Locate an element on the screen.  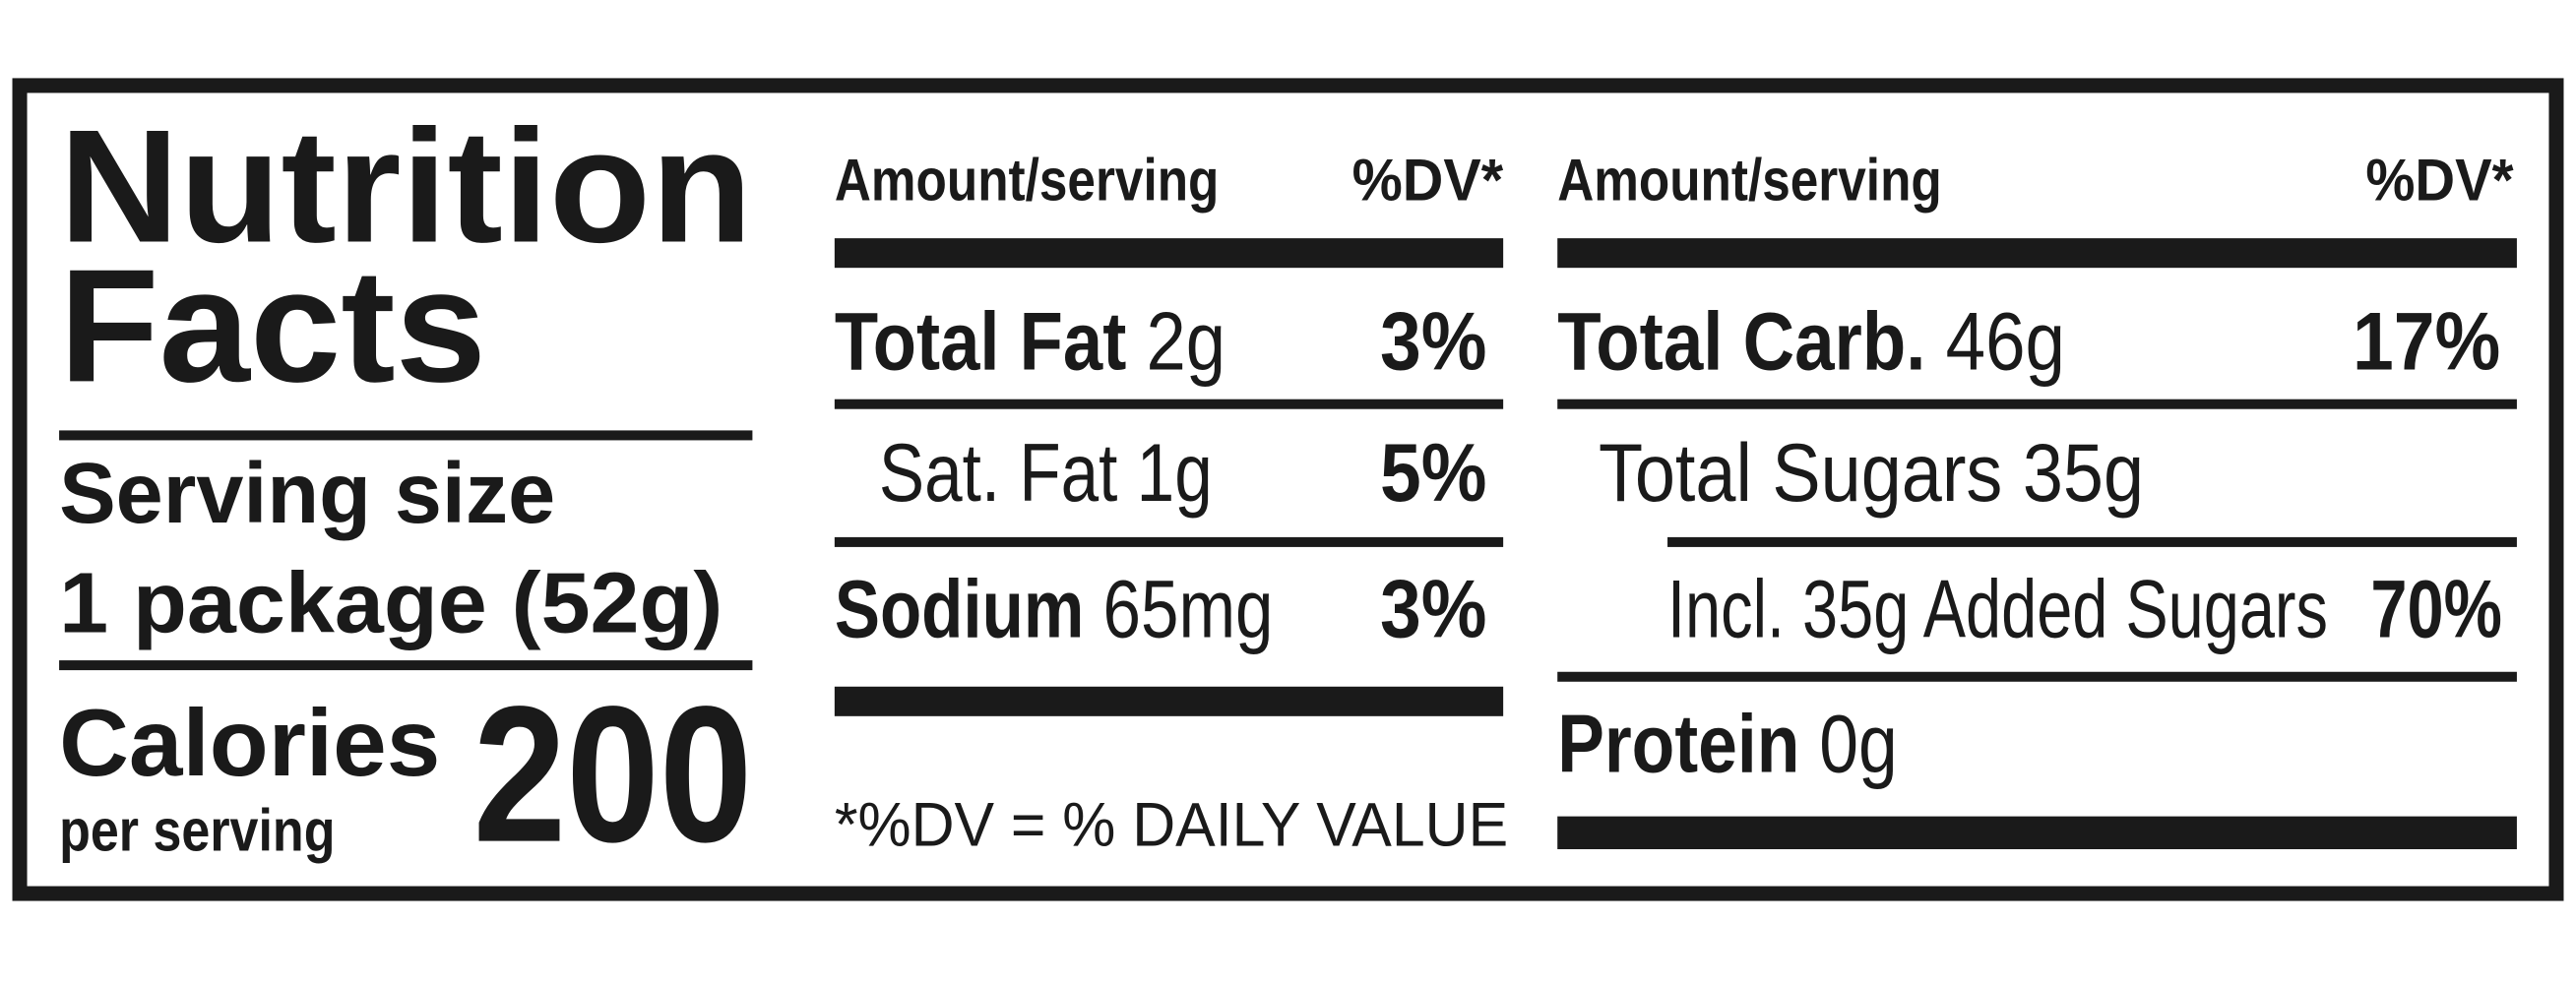
nutrient-row: Total Fat 2g is located at coordinates (1030, 341).